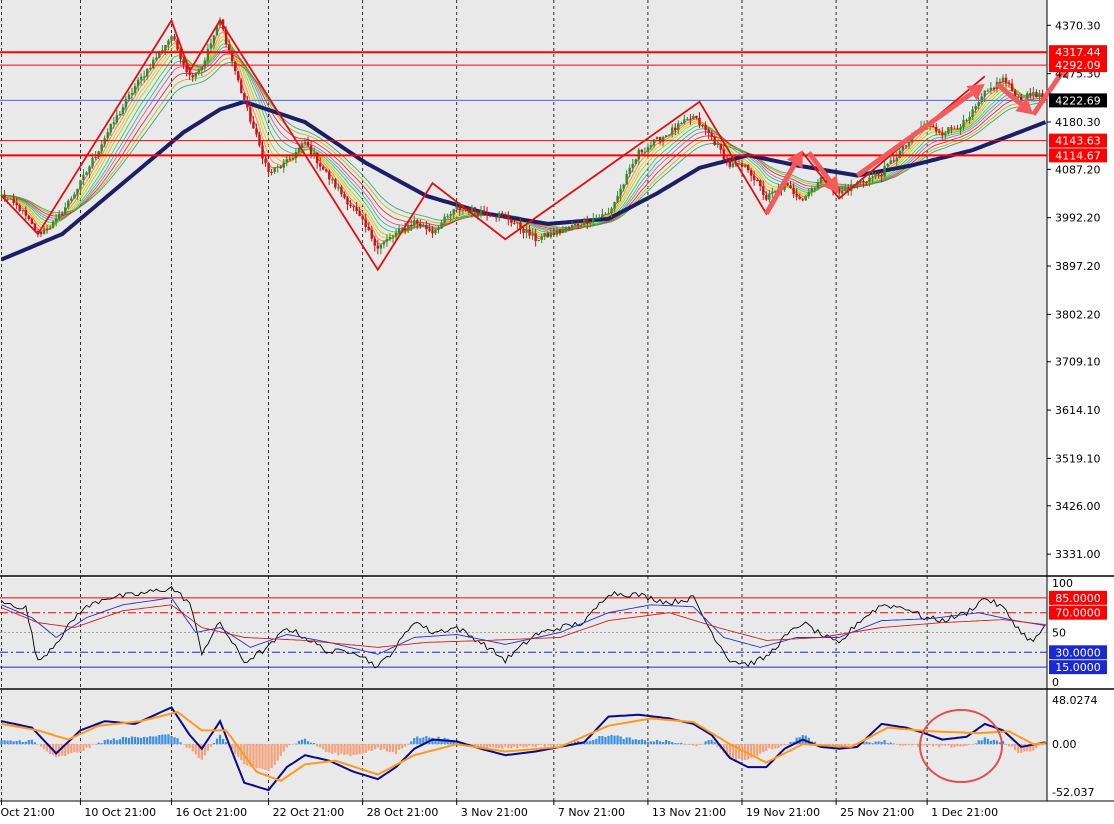 Image resolution: width=1114 pixels, height=824 pixels. What do you see at coordinates (309, 812) in the screenshot?
I see `time-tick-label: 22 Oct 21:00` at bounding box center [309, 812].